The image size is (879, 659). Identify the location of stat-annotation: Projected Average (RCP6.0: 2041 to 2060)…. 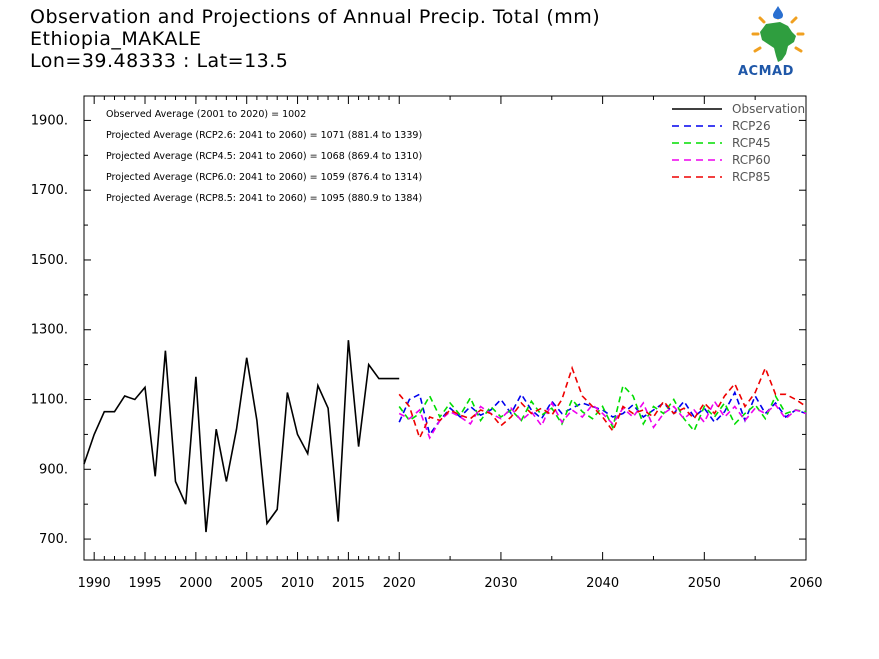
(264, 177).